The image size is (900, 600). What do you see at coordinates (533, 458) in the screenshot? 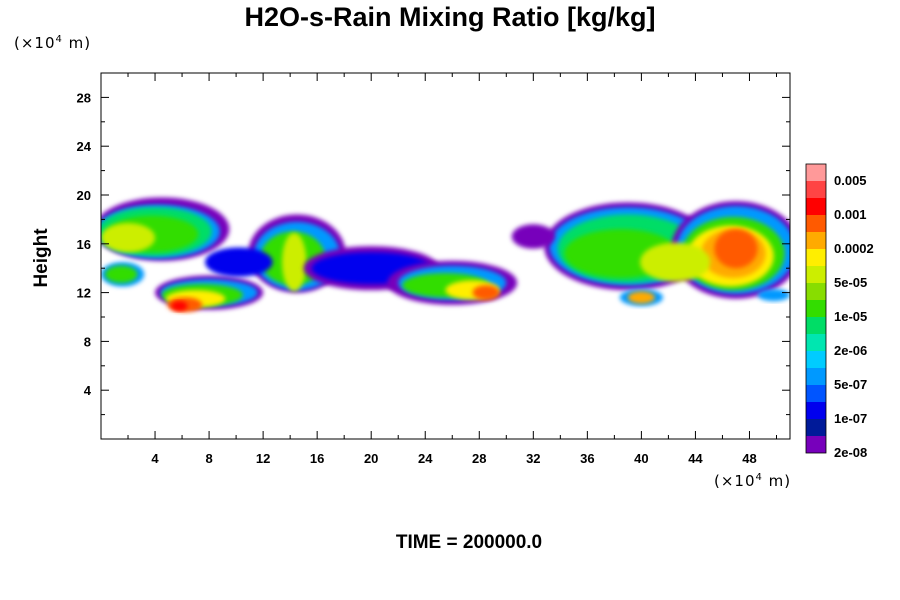
I see `x-tick-label: 32` at bounding box center [533, 458].